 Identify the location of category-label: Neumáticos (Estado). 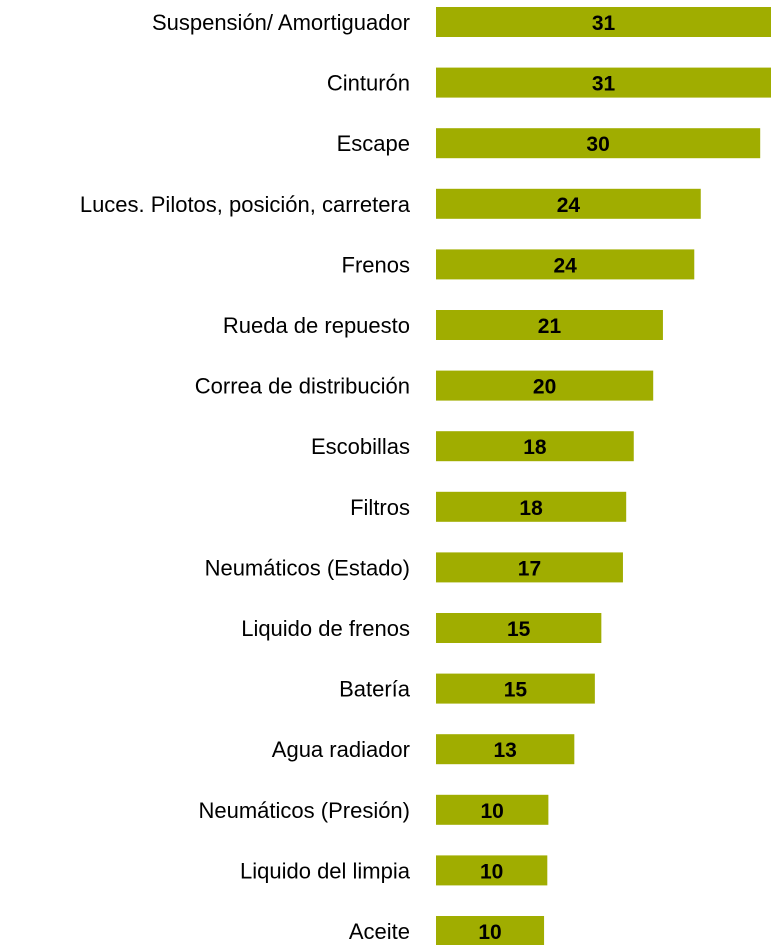
(307, 567).